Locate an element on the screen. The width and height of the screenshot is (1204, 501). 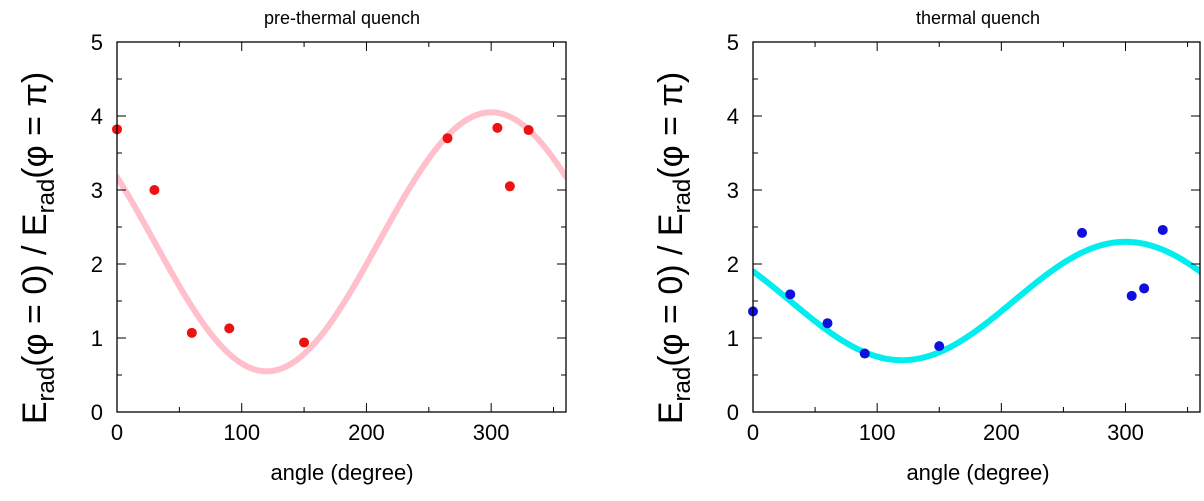
fit-curve is located at coordinates (976, 301).